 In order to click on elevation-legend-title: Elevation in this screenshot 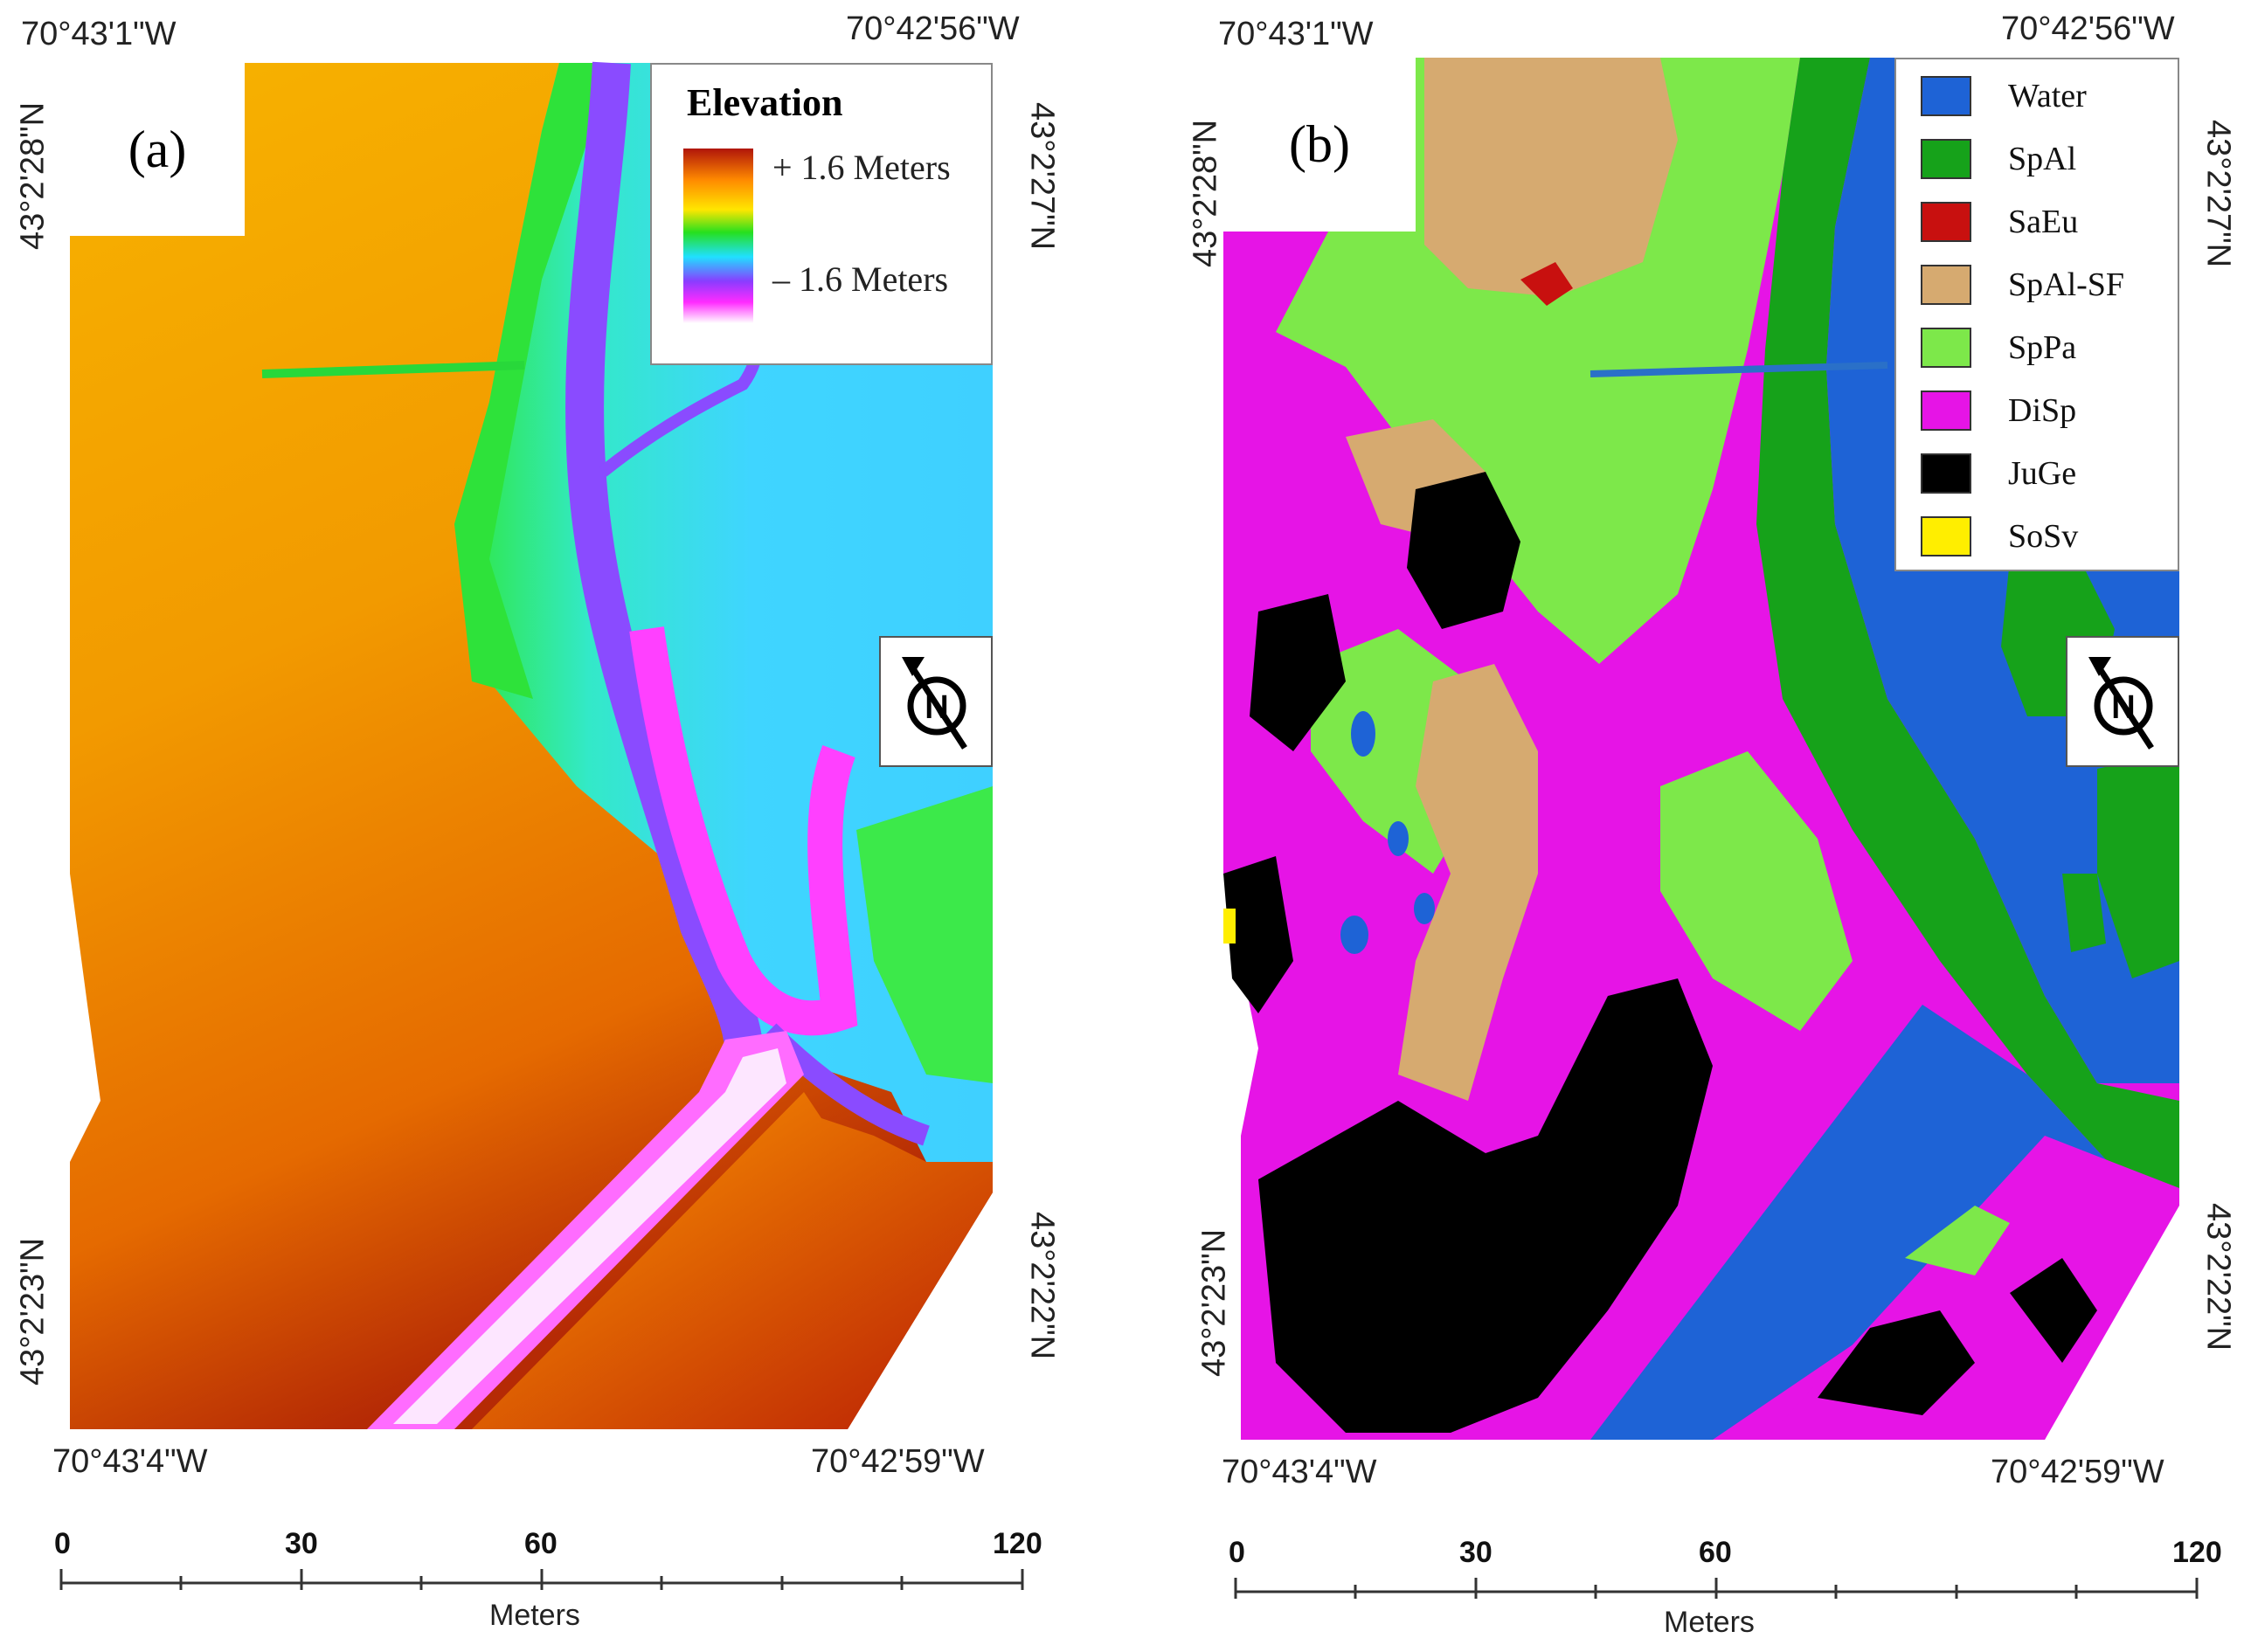, I will do `click(765, 102)`.